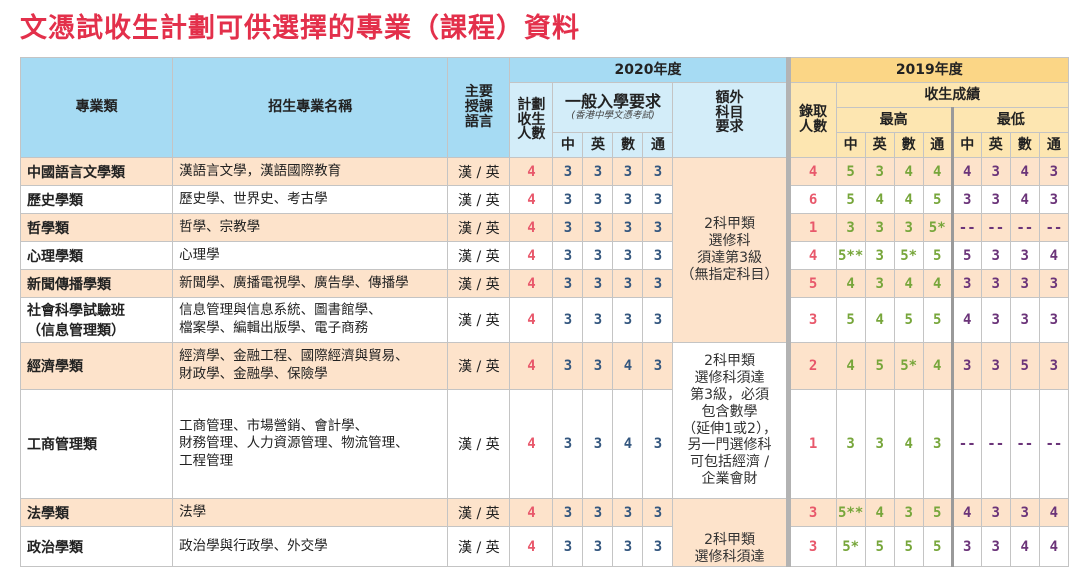  What do you see at coordinates (811, 444) in the screenshot?
I see `admitted-cell: 1` at bounding box center [811, 444].